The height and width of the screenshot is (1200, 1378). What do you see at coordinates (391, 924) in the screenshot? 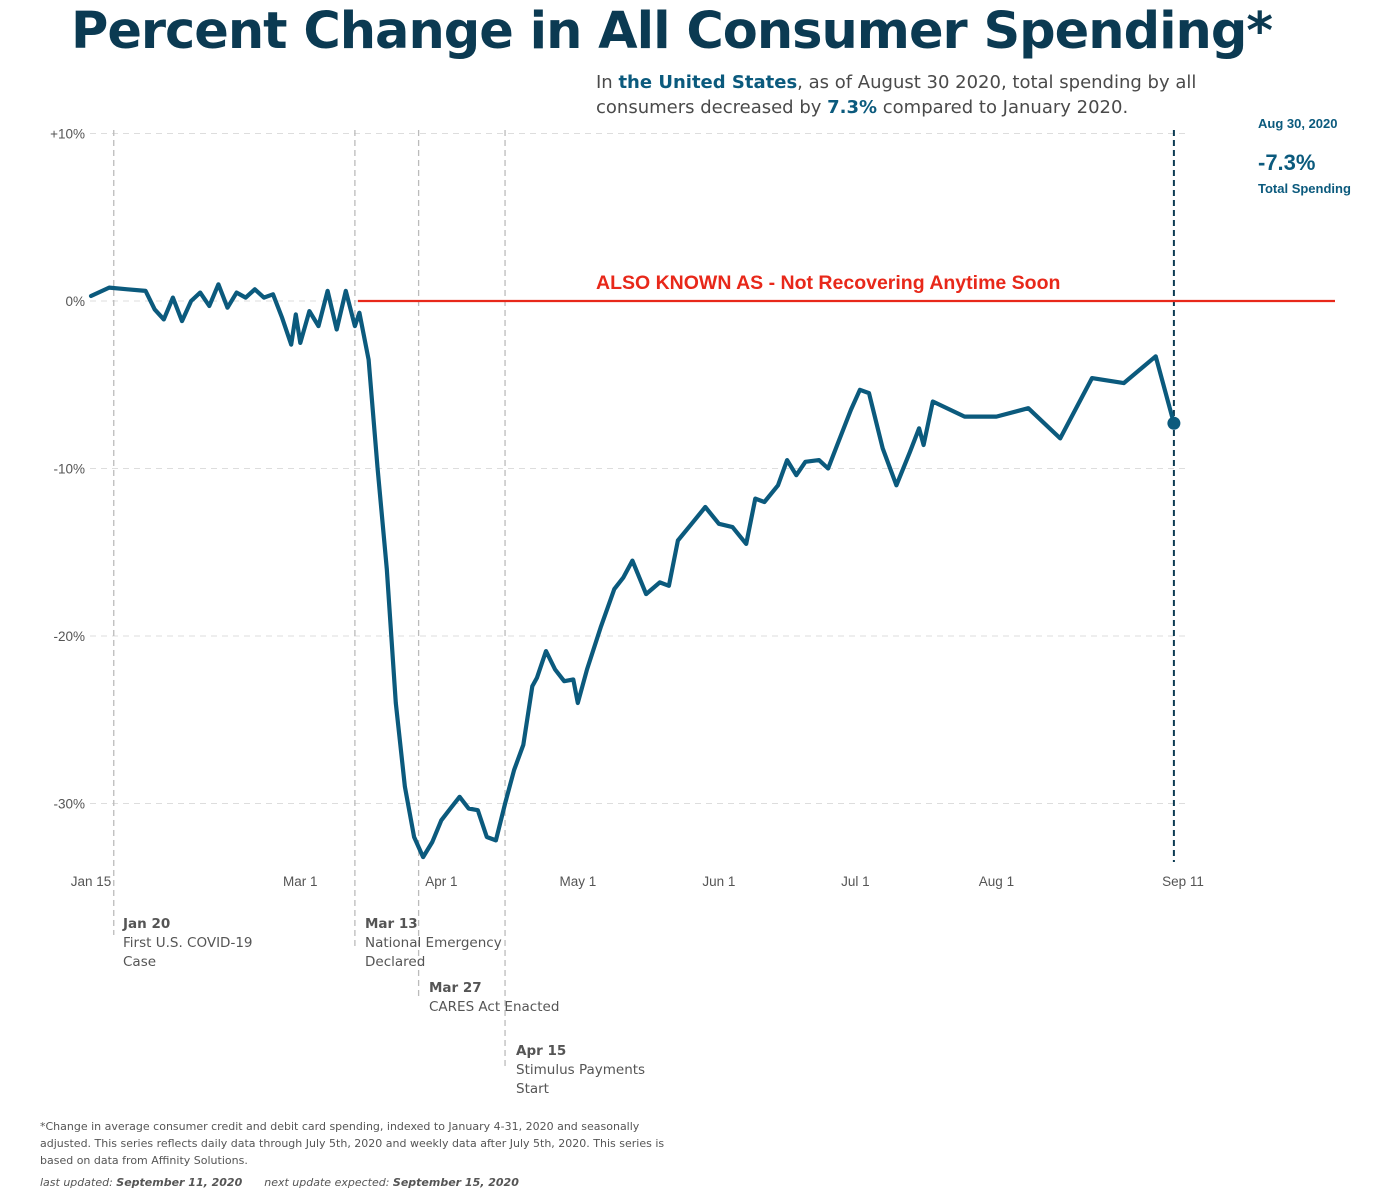
I see `event-date: Mar 13` at bounding box center [391, 924].